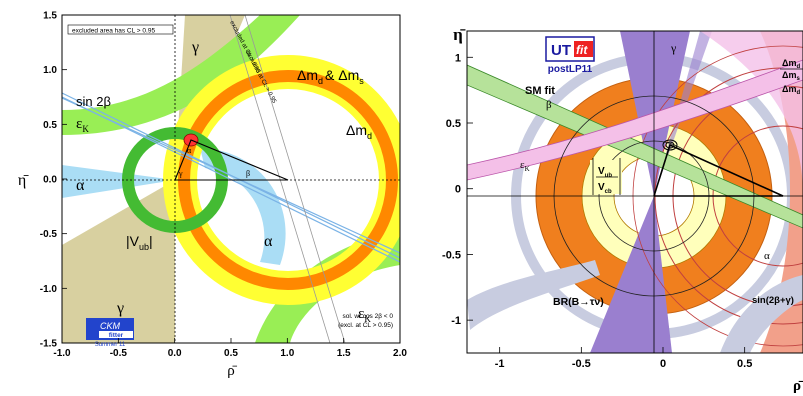  I want to click on ckmfitter-logo: CKM fitter Summer 11, so click(110, 333).